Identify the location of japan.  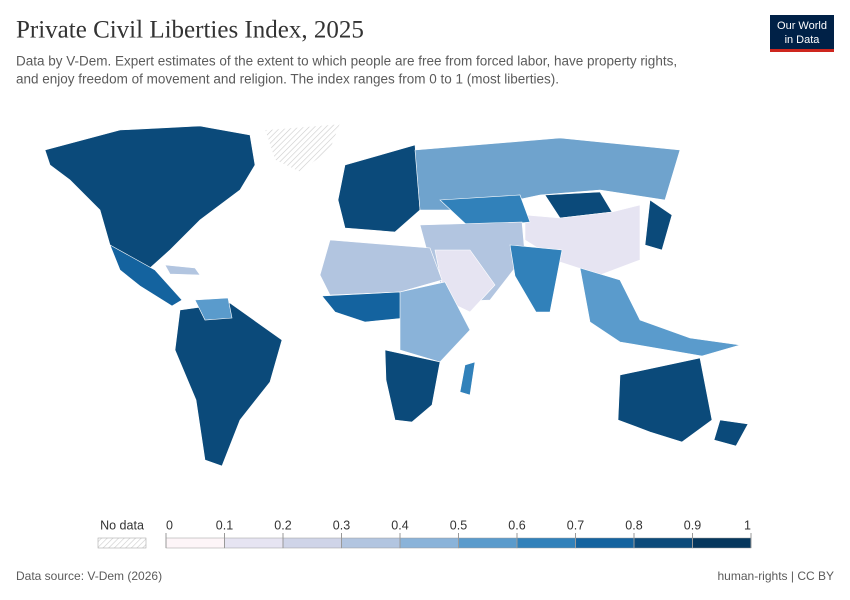
(658, 225).